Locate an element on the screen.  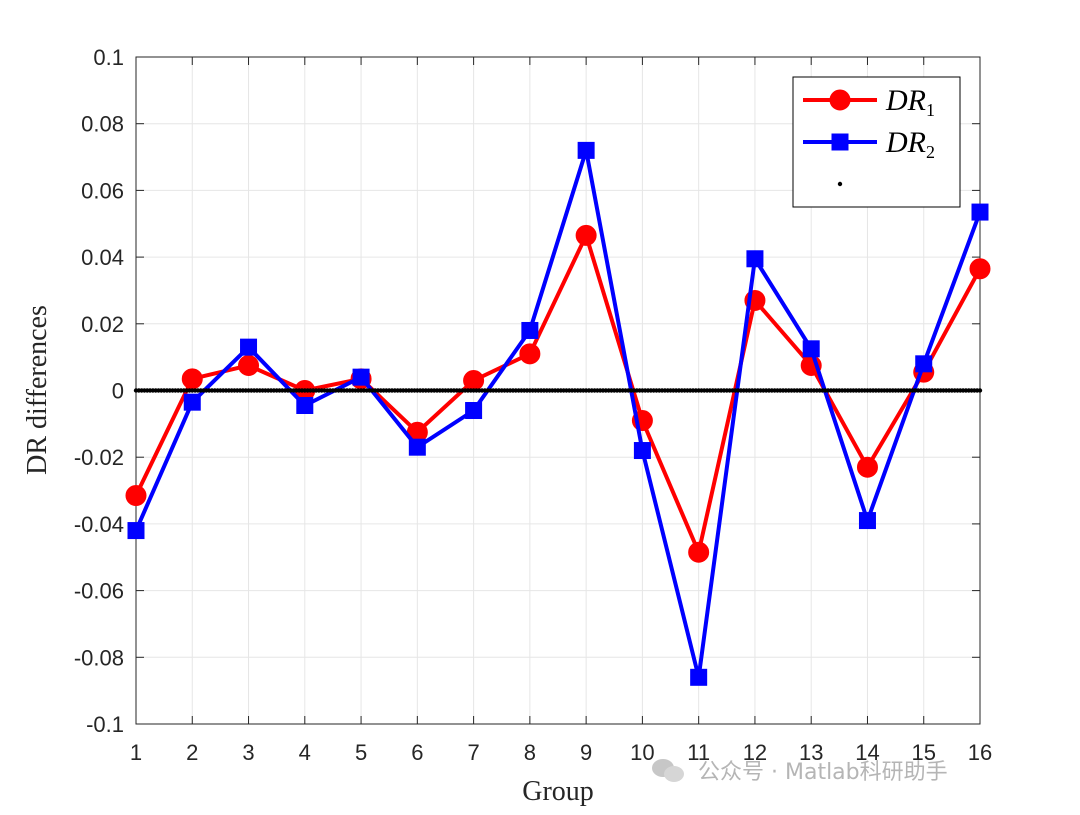
x-tick-label: 13 is located at coordinates (811, 752).